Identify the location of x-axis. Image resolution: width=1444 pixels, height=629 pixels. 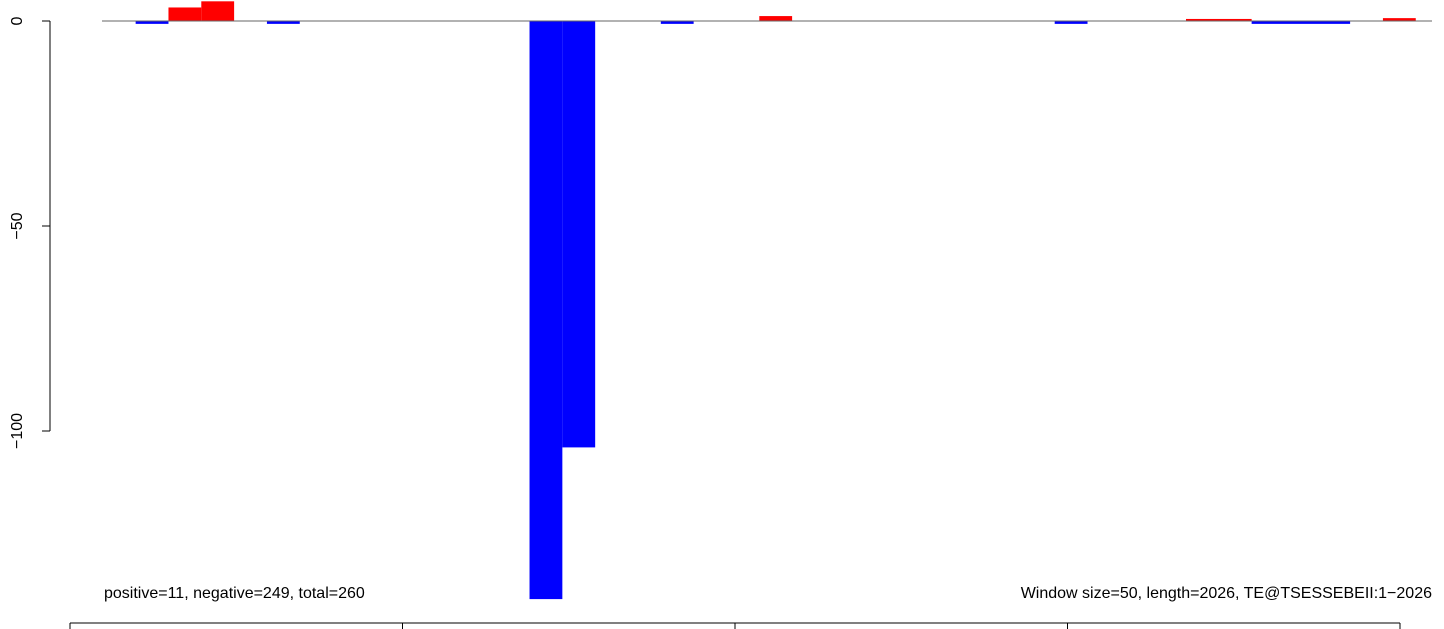
(735, 625).